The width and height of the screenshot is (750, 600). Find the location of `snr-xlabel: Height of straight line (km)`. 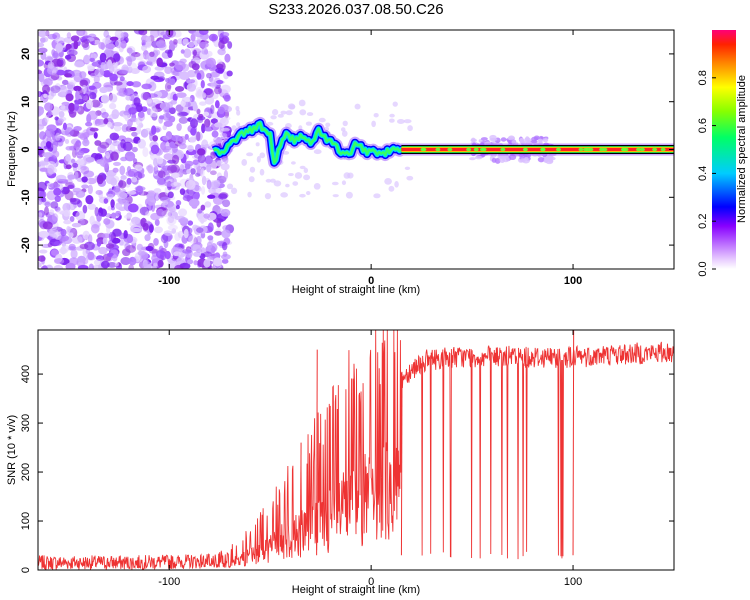

snr-xlabel: Height of straight line (km) is located at coordinates (356, 590).